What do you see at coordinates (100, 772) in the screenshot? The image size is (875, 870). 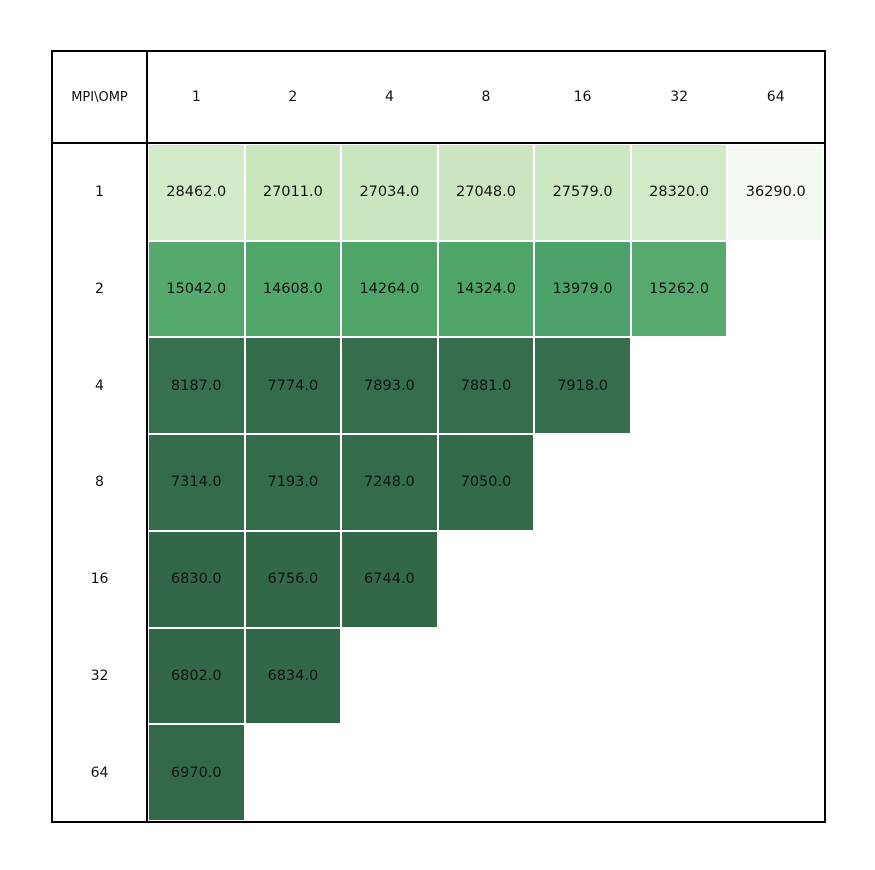 I see `row-header-64: 64` at bounding box center [100, 772].